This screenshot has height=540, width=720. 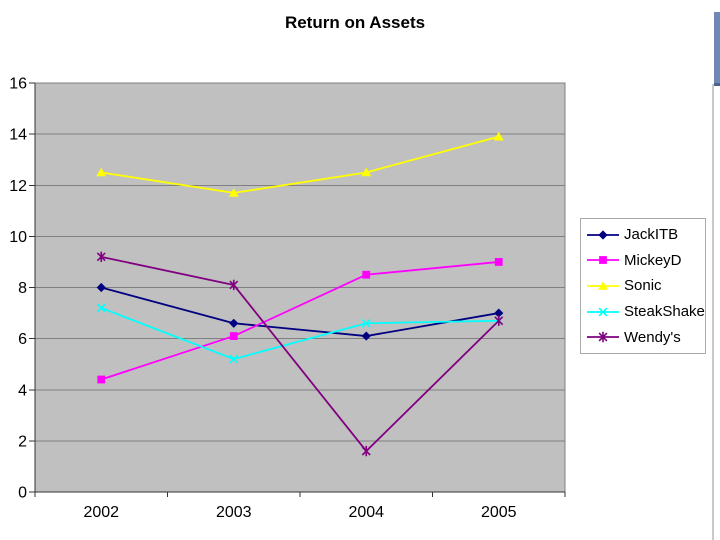 I want to click on legend-label: MickeyD, so click(x=653, y=260).